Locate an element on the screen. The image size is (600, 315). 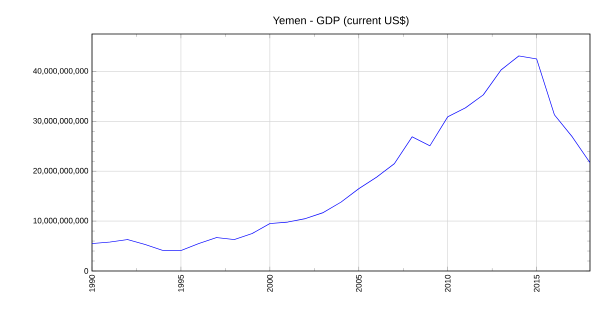
x-tick-label: 1990 is located at coordinates (92, 283).